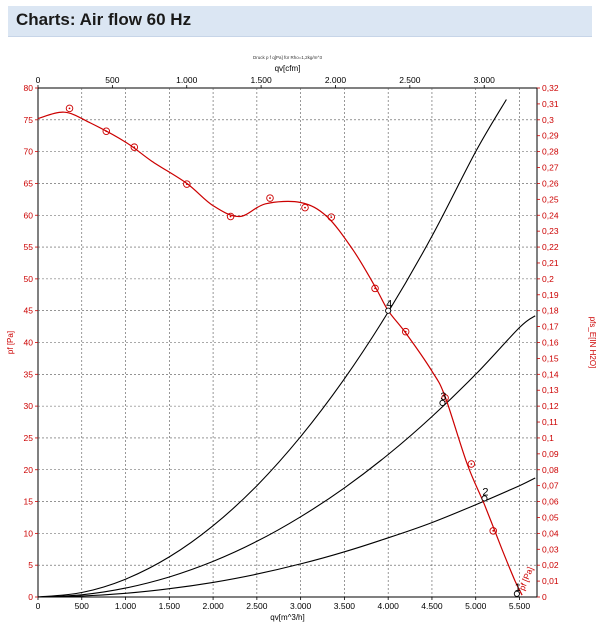 This screenshot has width=600, height=634. What do you see at coordinates (112, 80) in the screenshot?
I see `top-tick-label: 500` at bounding box center [112, 80].